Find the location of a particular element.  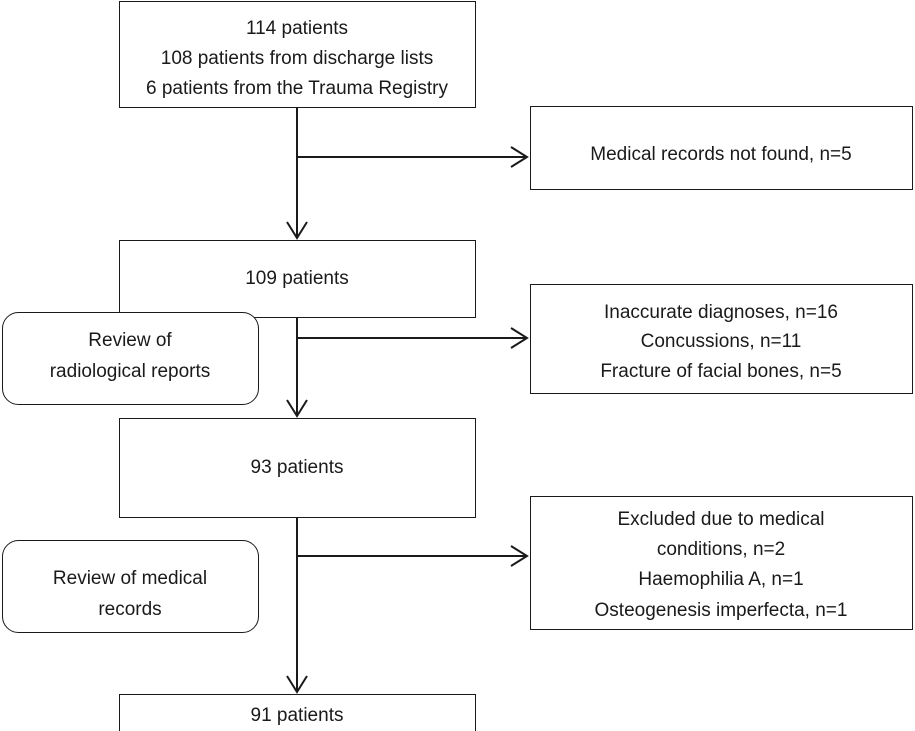

node-text: 108 patients from discharge lists is located at coordinates (297, 58).